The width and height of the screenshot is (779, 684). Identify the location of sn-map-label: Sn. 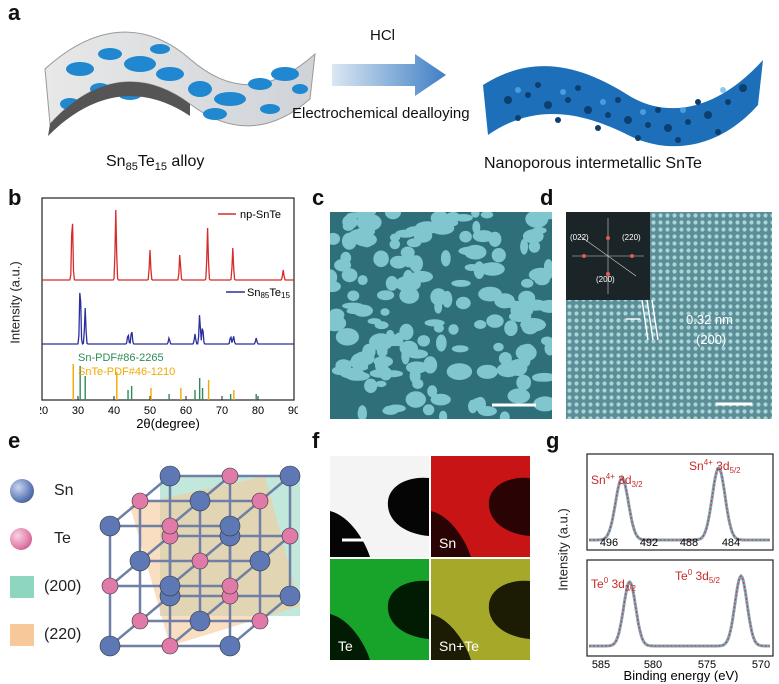
(447, 543).